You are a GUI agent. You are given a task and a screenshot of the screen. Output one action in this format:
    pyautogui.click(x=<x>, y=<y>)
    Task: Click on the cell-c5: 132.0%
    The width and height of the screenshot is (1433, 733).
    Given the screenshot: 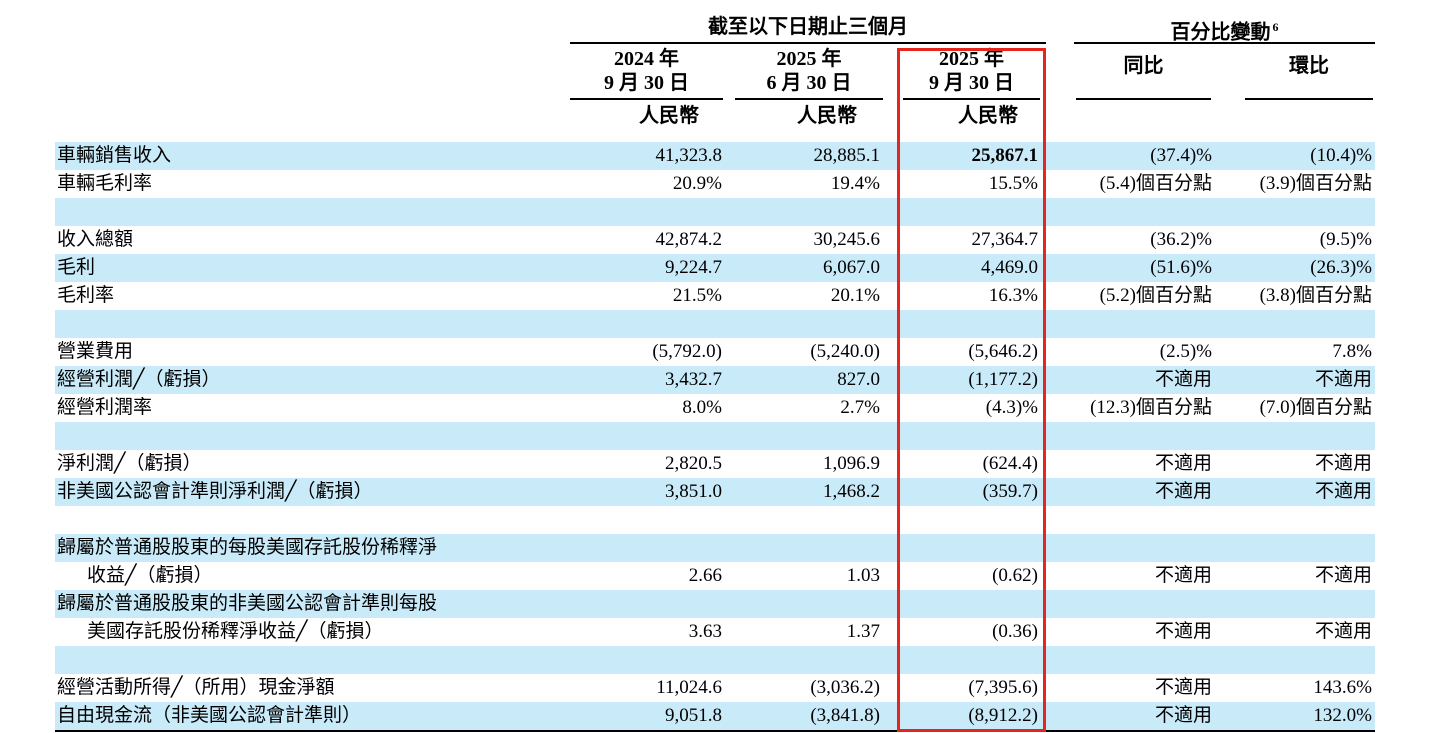 What is the action you would take?
    pyautogui.click(x=1342, y=715)
    